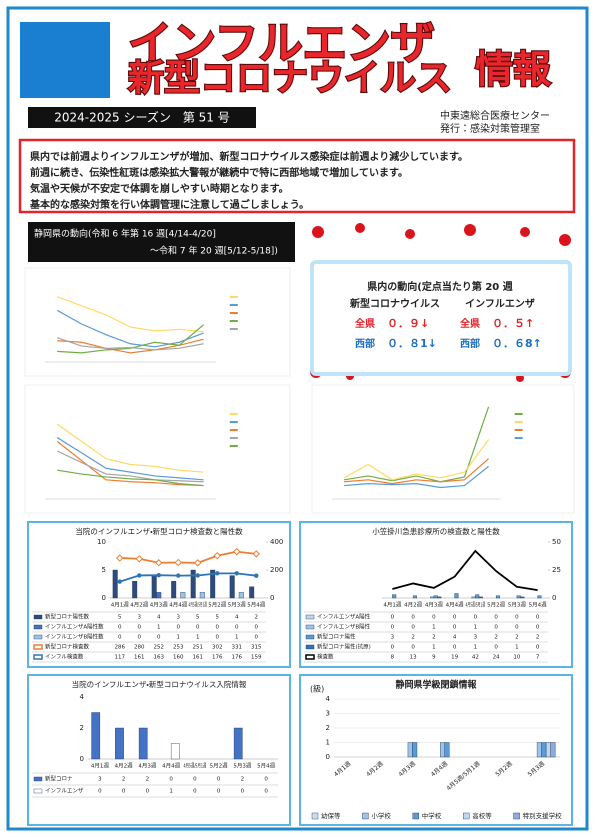 This screenshot has height=837, width=595. Describe the element at coordinates (139, 658) in the screenshot. I see `table-cell: 161` at that location.